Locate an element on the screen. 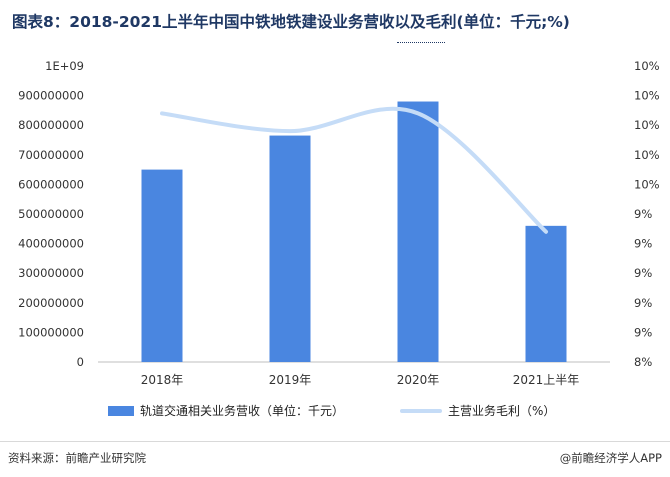  footer-divider is located at coordinates (335, 441).